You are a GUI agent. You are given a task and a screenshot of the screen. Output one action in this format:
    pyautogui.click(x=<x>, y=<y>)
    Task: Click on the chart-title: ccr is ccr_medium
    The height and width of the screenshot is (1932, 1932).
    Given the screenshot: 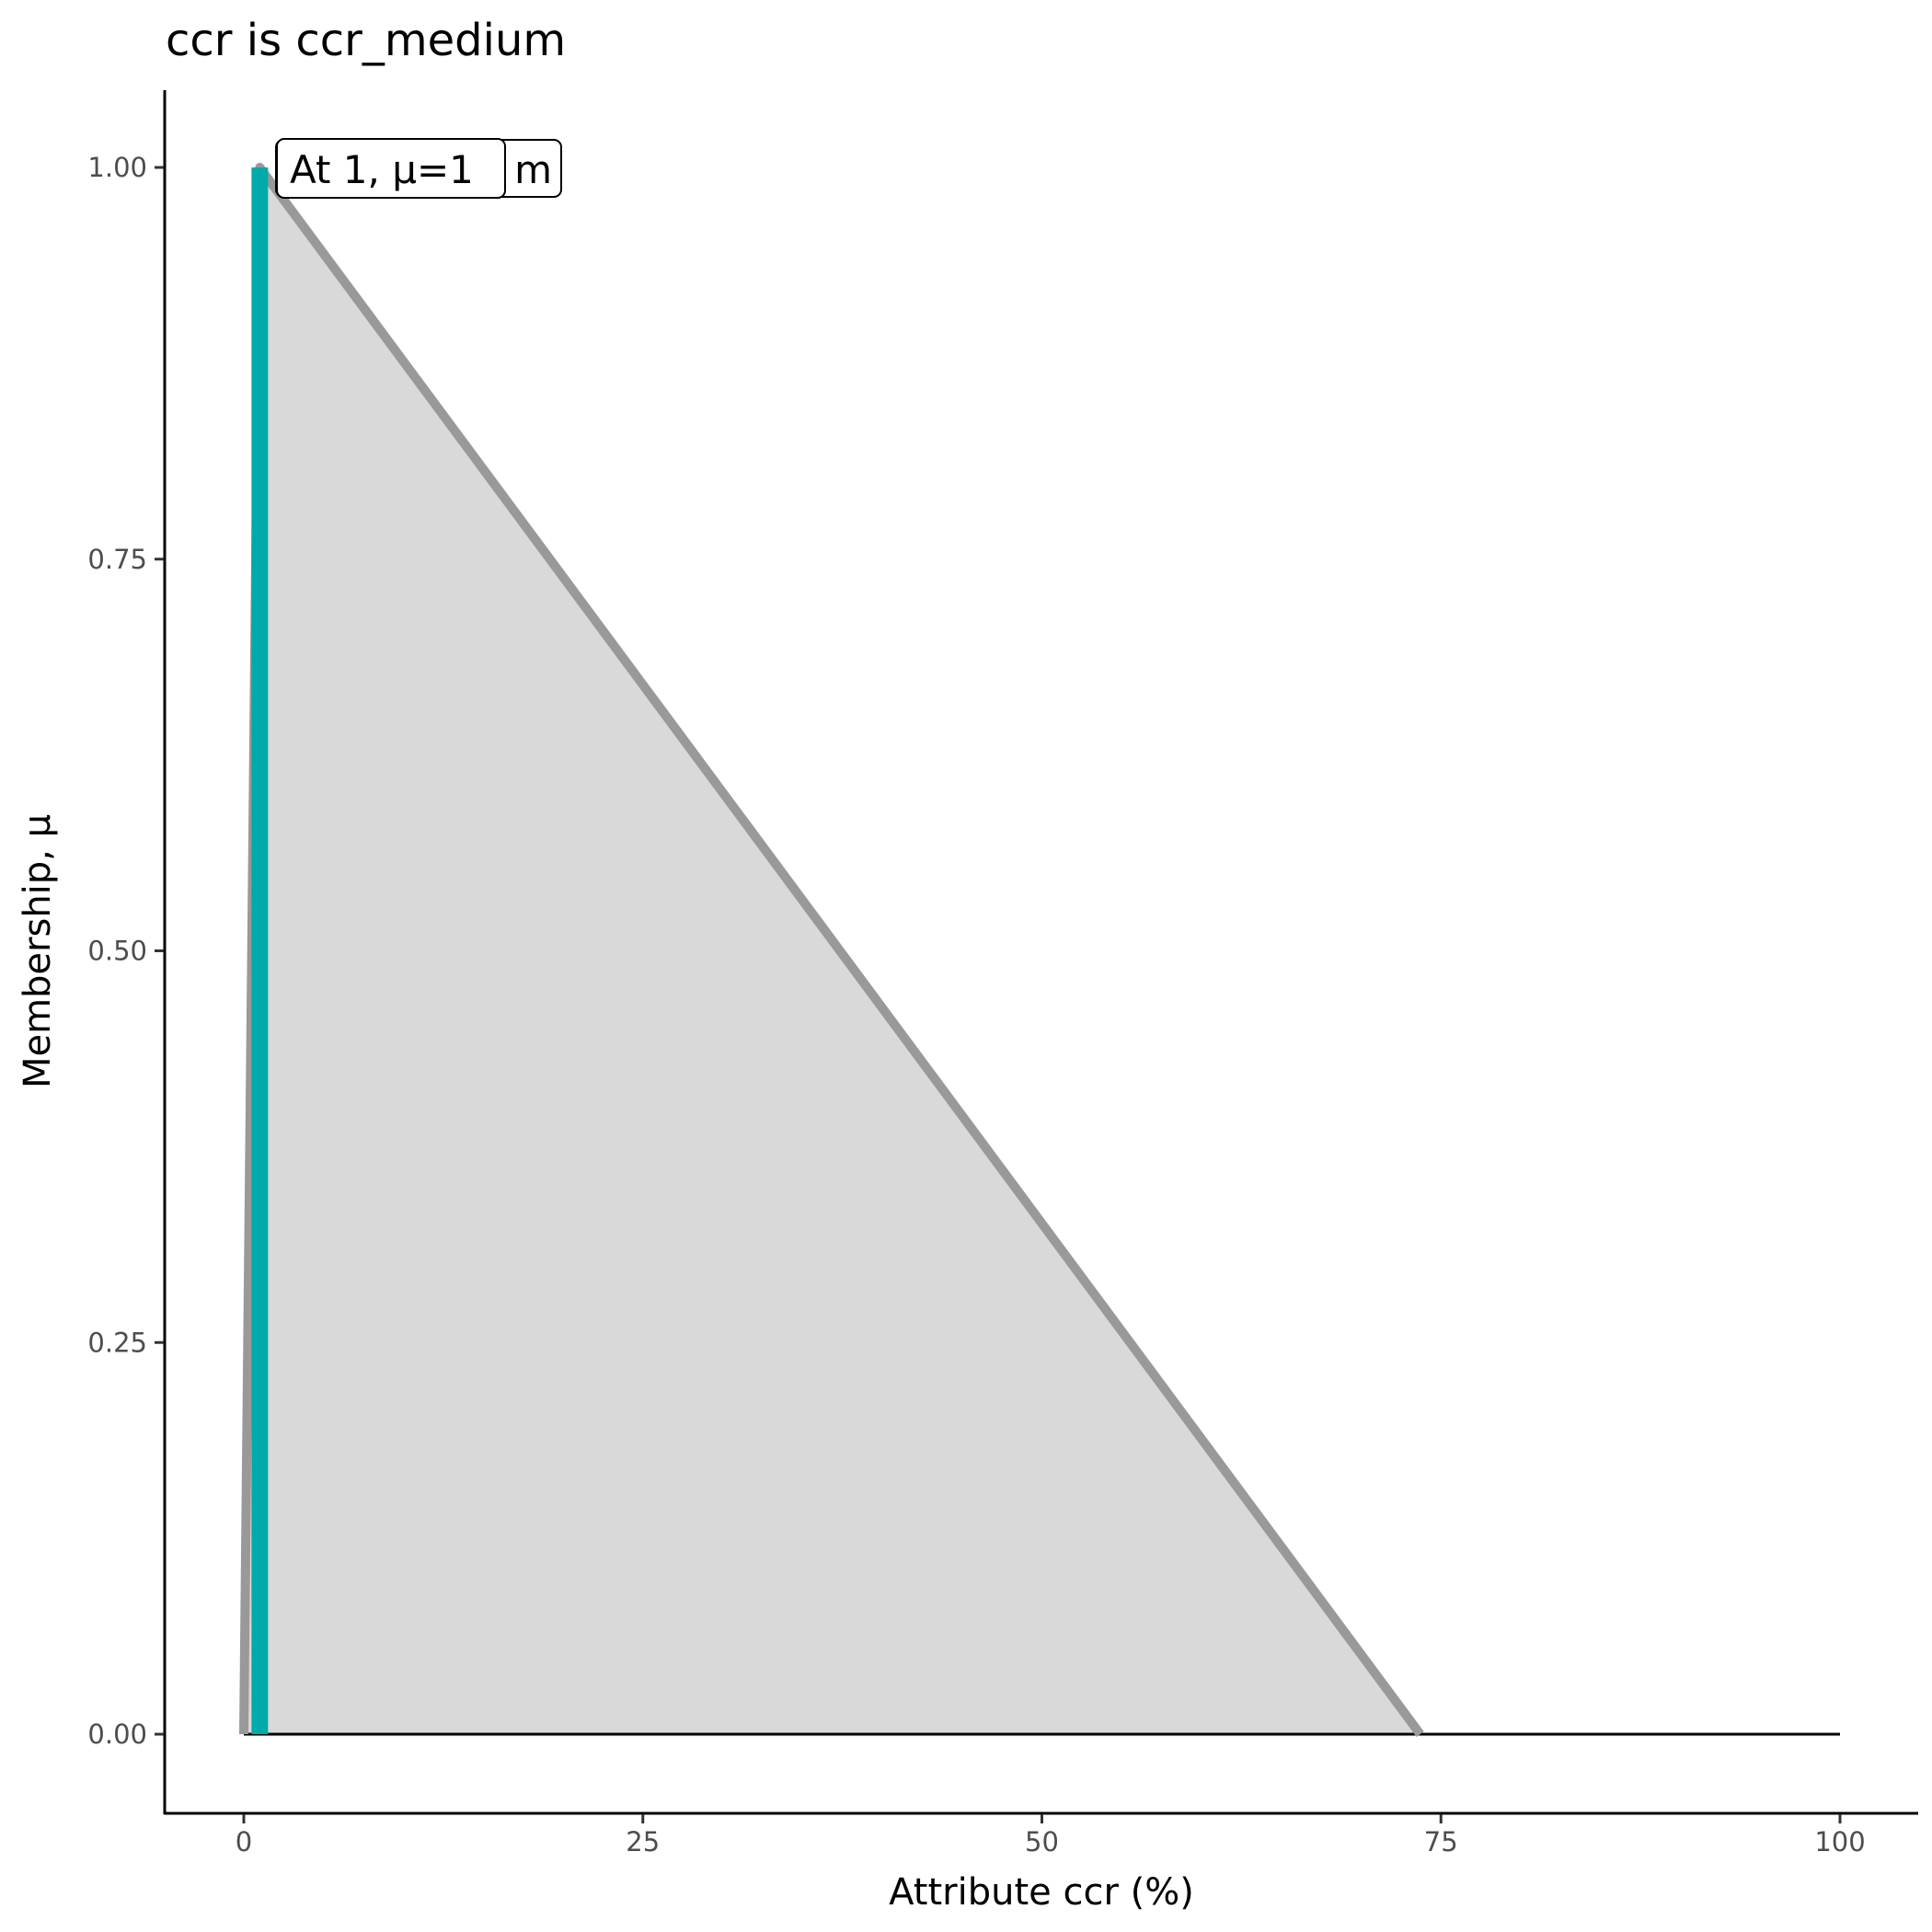 What is the action you would take?
    pyautogui.click(x=366, y=40)
    